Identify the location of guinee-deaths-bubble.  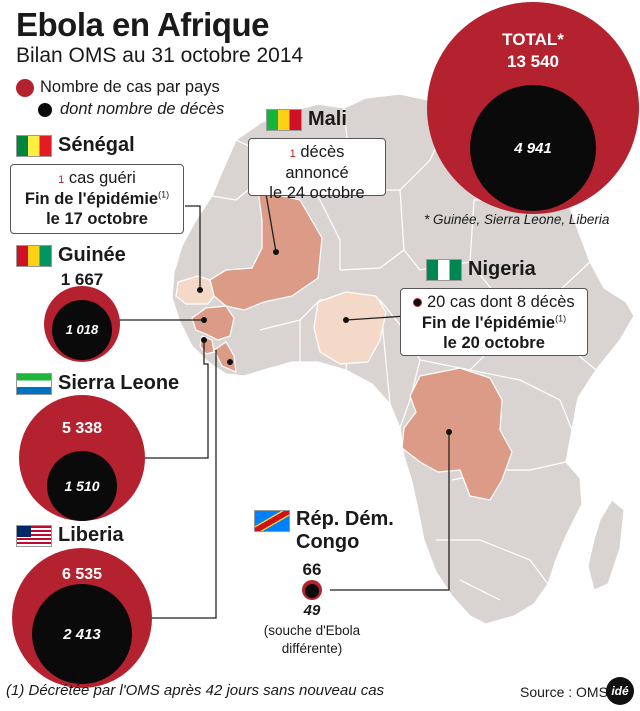
(82, 330).